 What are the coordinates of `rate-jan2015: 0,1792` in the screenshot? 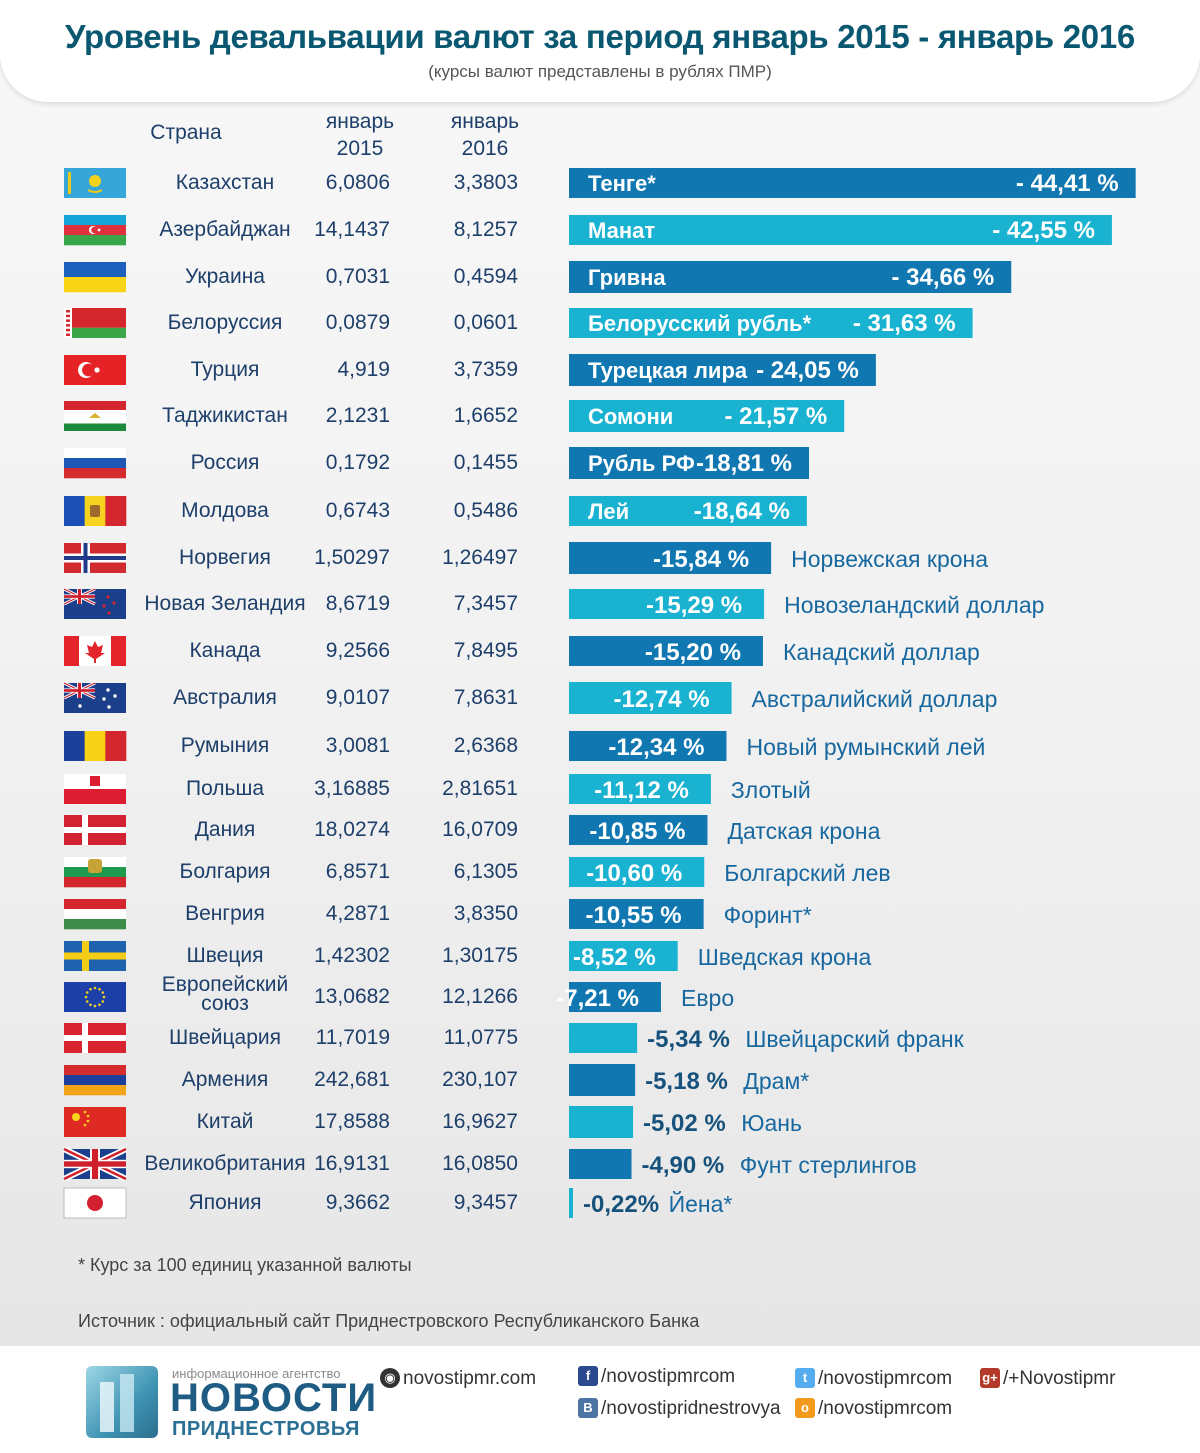 It's located at (358, 462).